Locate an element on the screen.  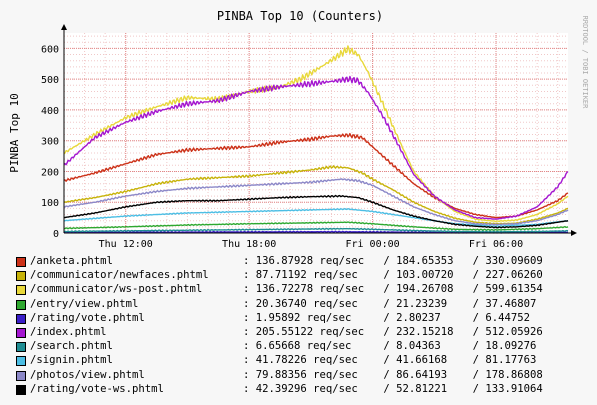
legend-label: /rating/vote.phtml is located at coordinates (87, 317).